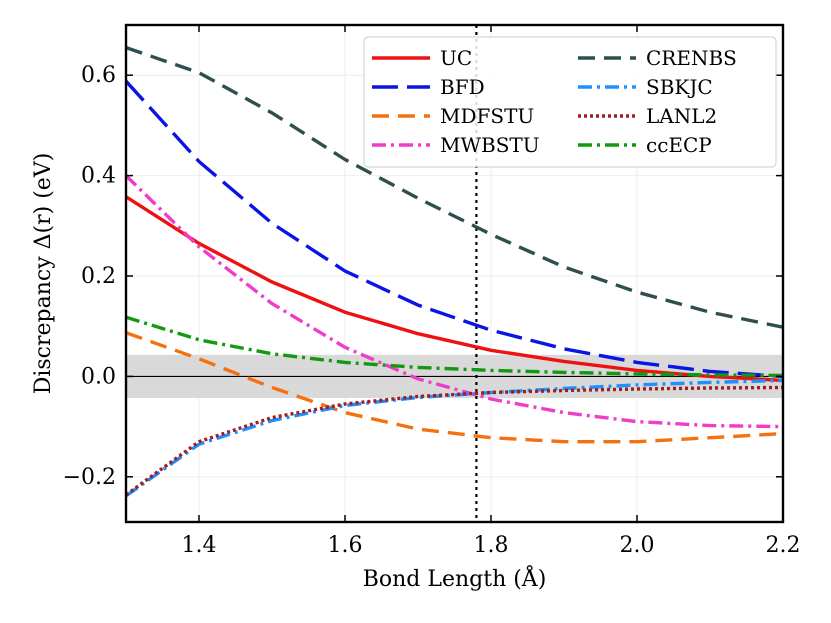 This screenshot has width=831, height=623. I want to click on legend-entry-mwbstu: MWBSTU, so click(456, 145).